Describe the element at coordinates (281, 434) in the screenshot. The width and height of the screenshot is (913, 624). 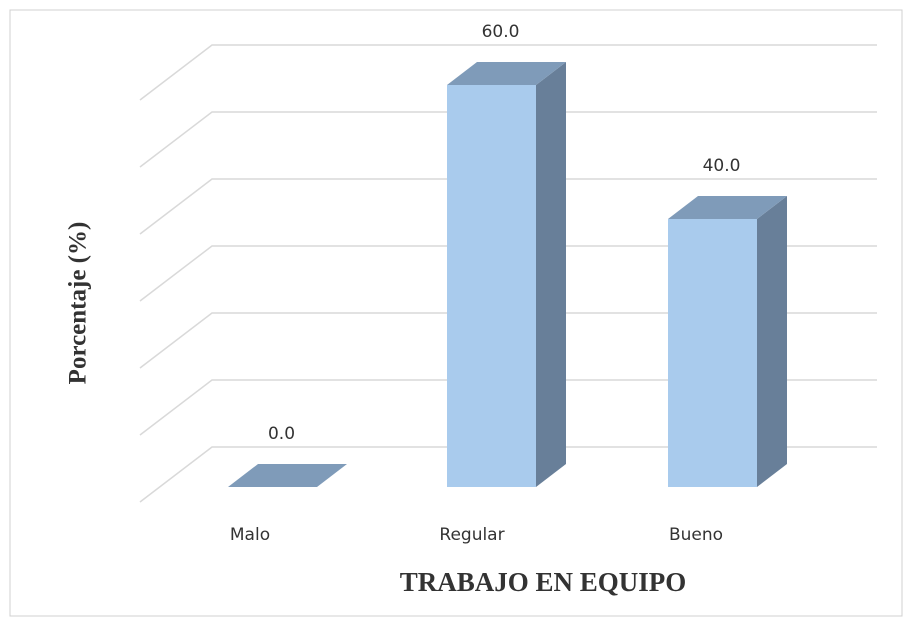
I see `value-label: 0.0` at that location.